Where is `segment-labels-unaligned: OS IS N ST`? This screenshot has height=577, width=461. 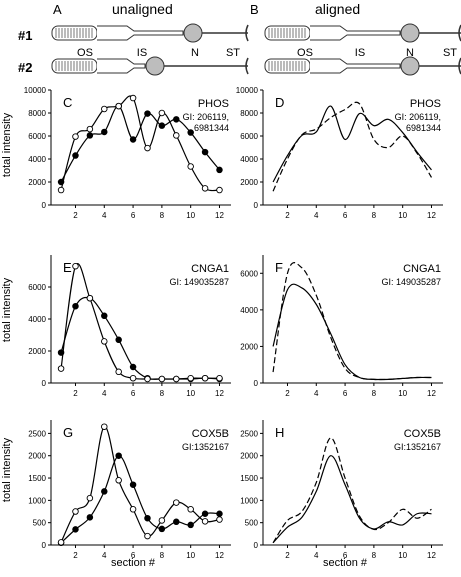 segment-labels-unaligned: OS IS N ST is located at coordinates (158, 53).